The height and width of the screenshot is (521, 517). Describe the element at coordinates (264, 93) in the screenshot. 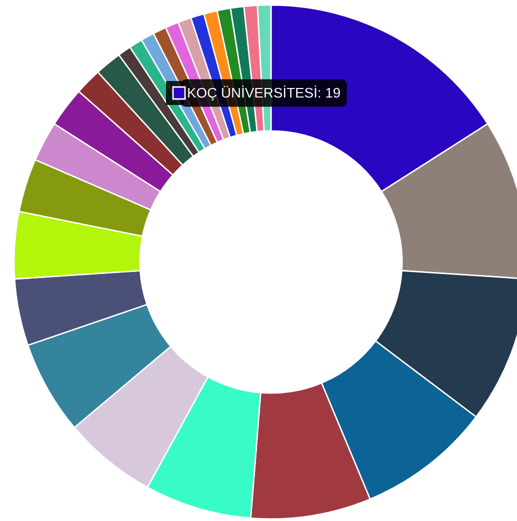

I see `legend-label: KOÇ ÜNİVERSİTESİ: 19` at that location.